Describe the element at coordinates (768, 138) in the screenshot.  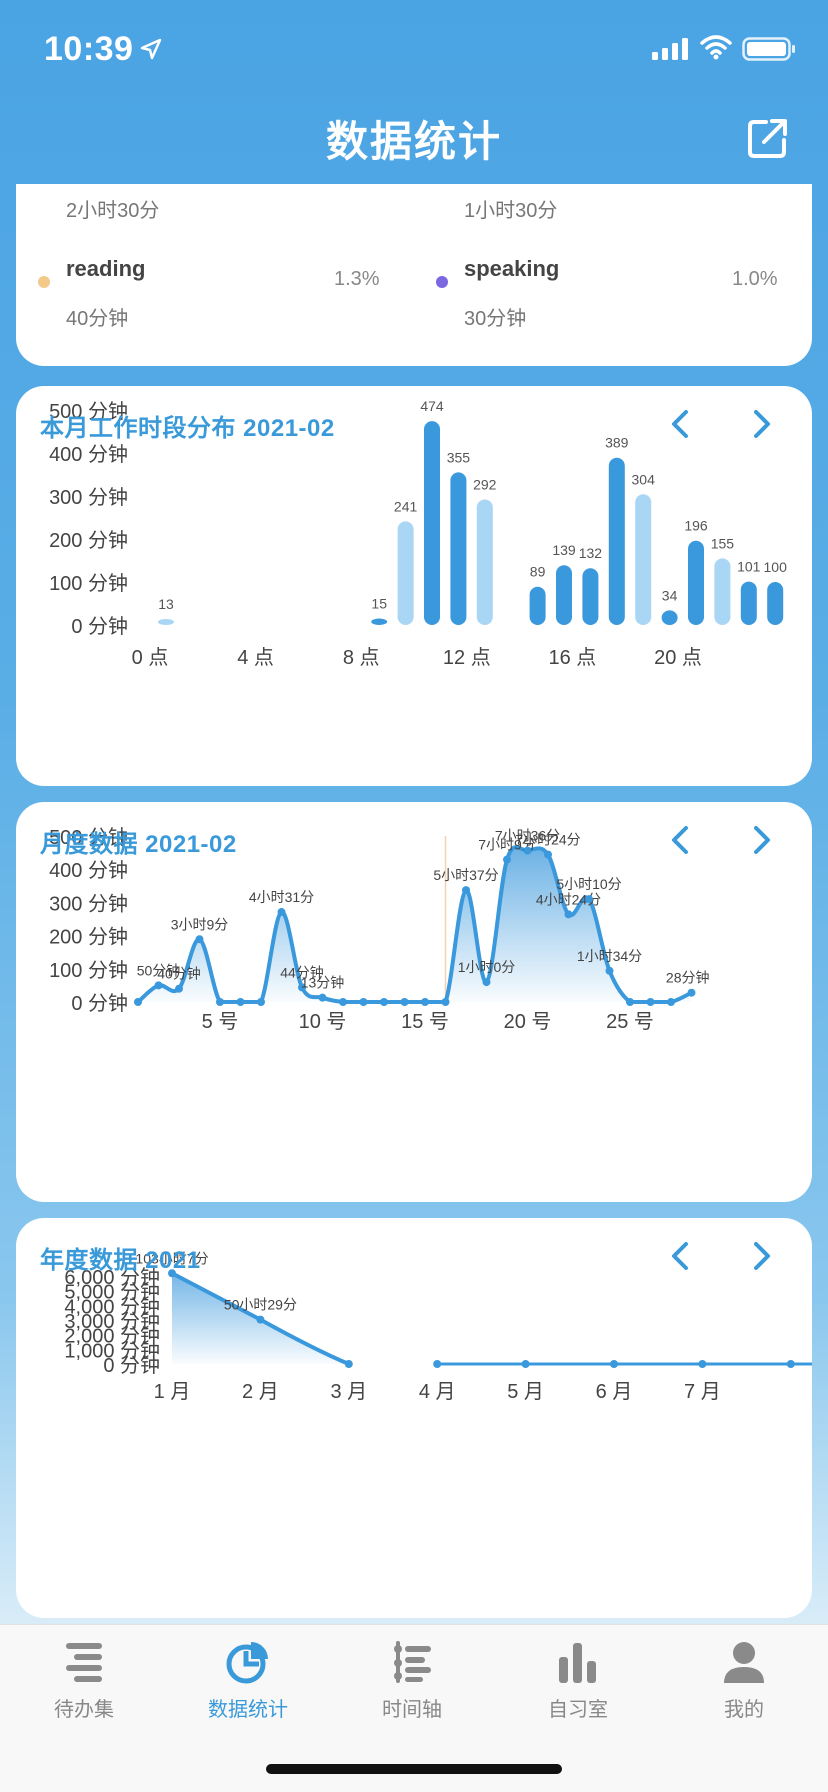
I see `share-icon` at that location.